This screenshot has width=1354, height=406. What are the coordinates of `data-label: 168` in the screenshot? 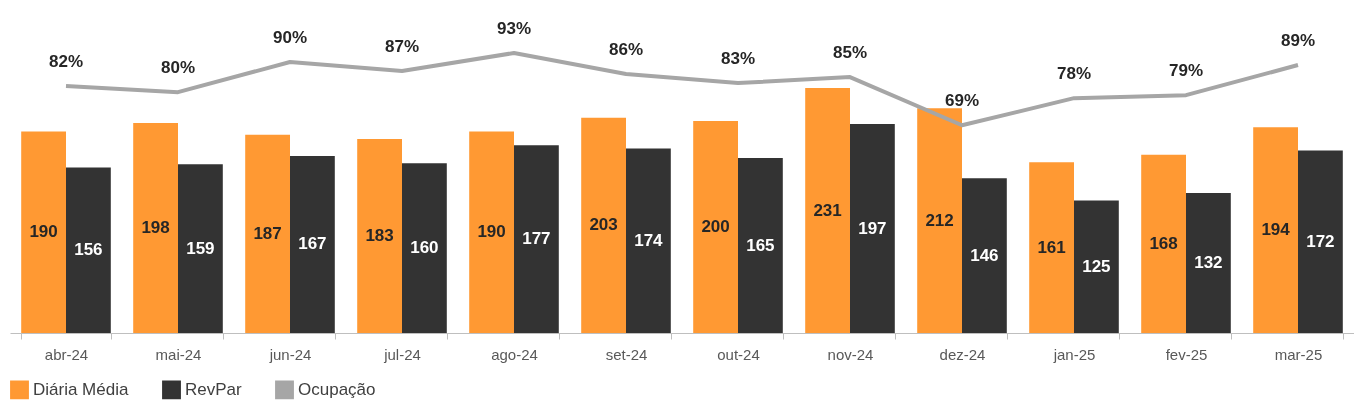 It's located at (1163, 243).